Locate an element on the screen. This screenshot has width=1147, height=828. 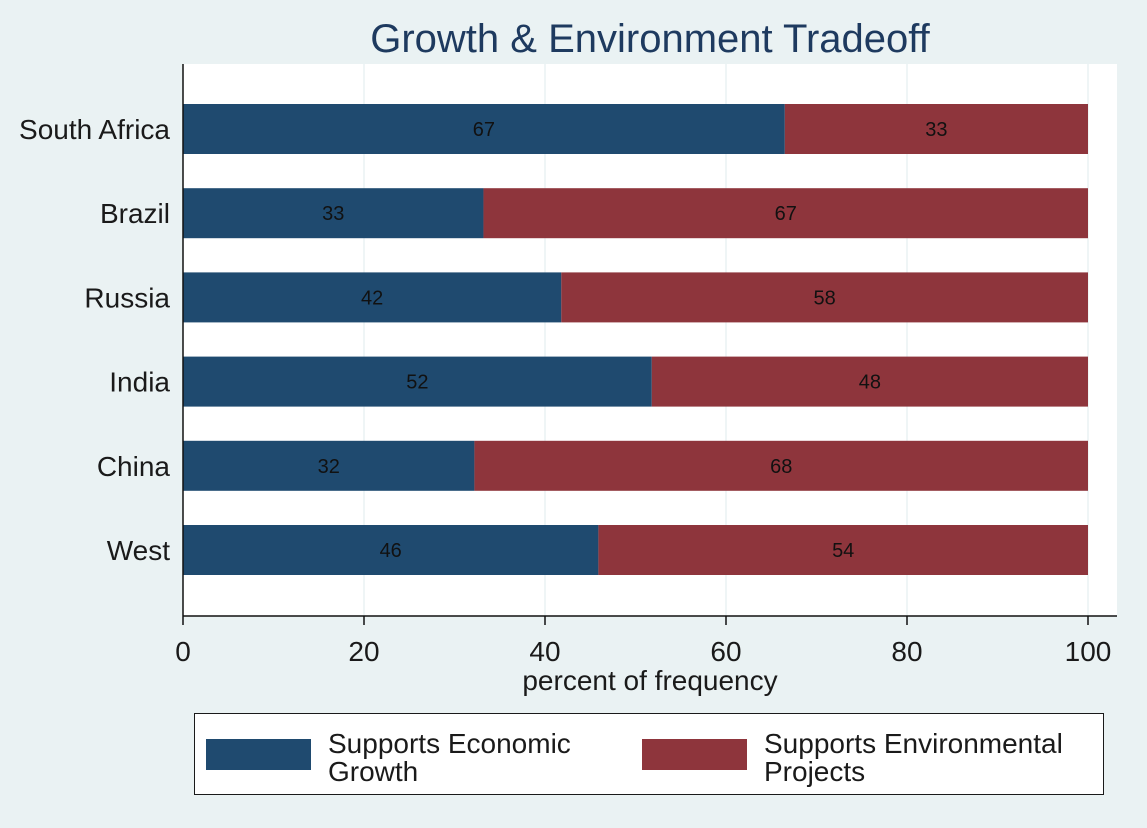
data-label-china-series-2: 68 is located at coordinates (781, 467).